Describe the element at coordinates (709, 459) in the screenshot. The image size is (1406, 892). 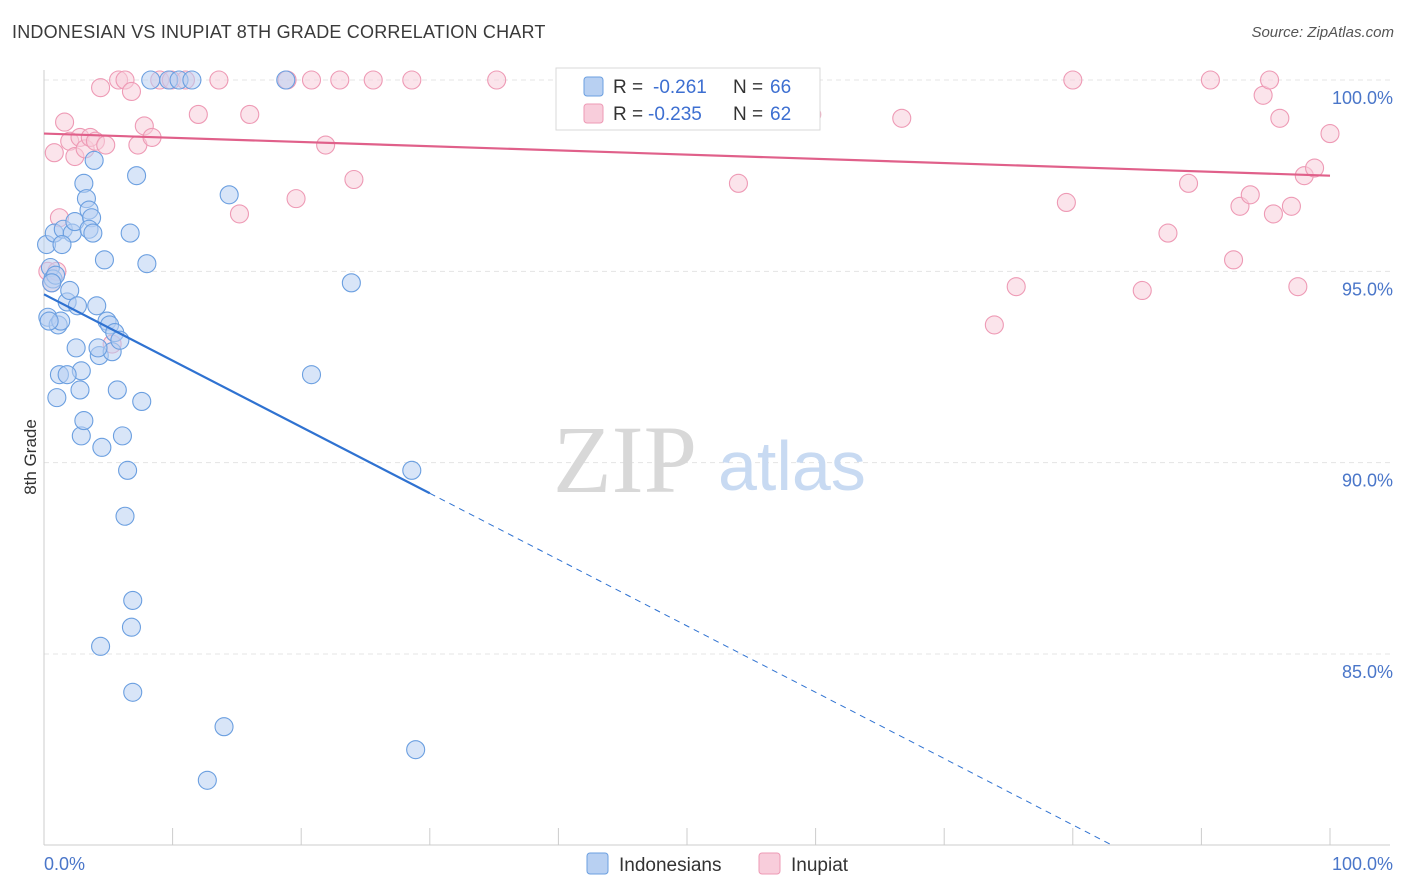
I see `watermark: ZIP atlas` at that location.